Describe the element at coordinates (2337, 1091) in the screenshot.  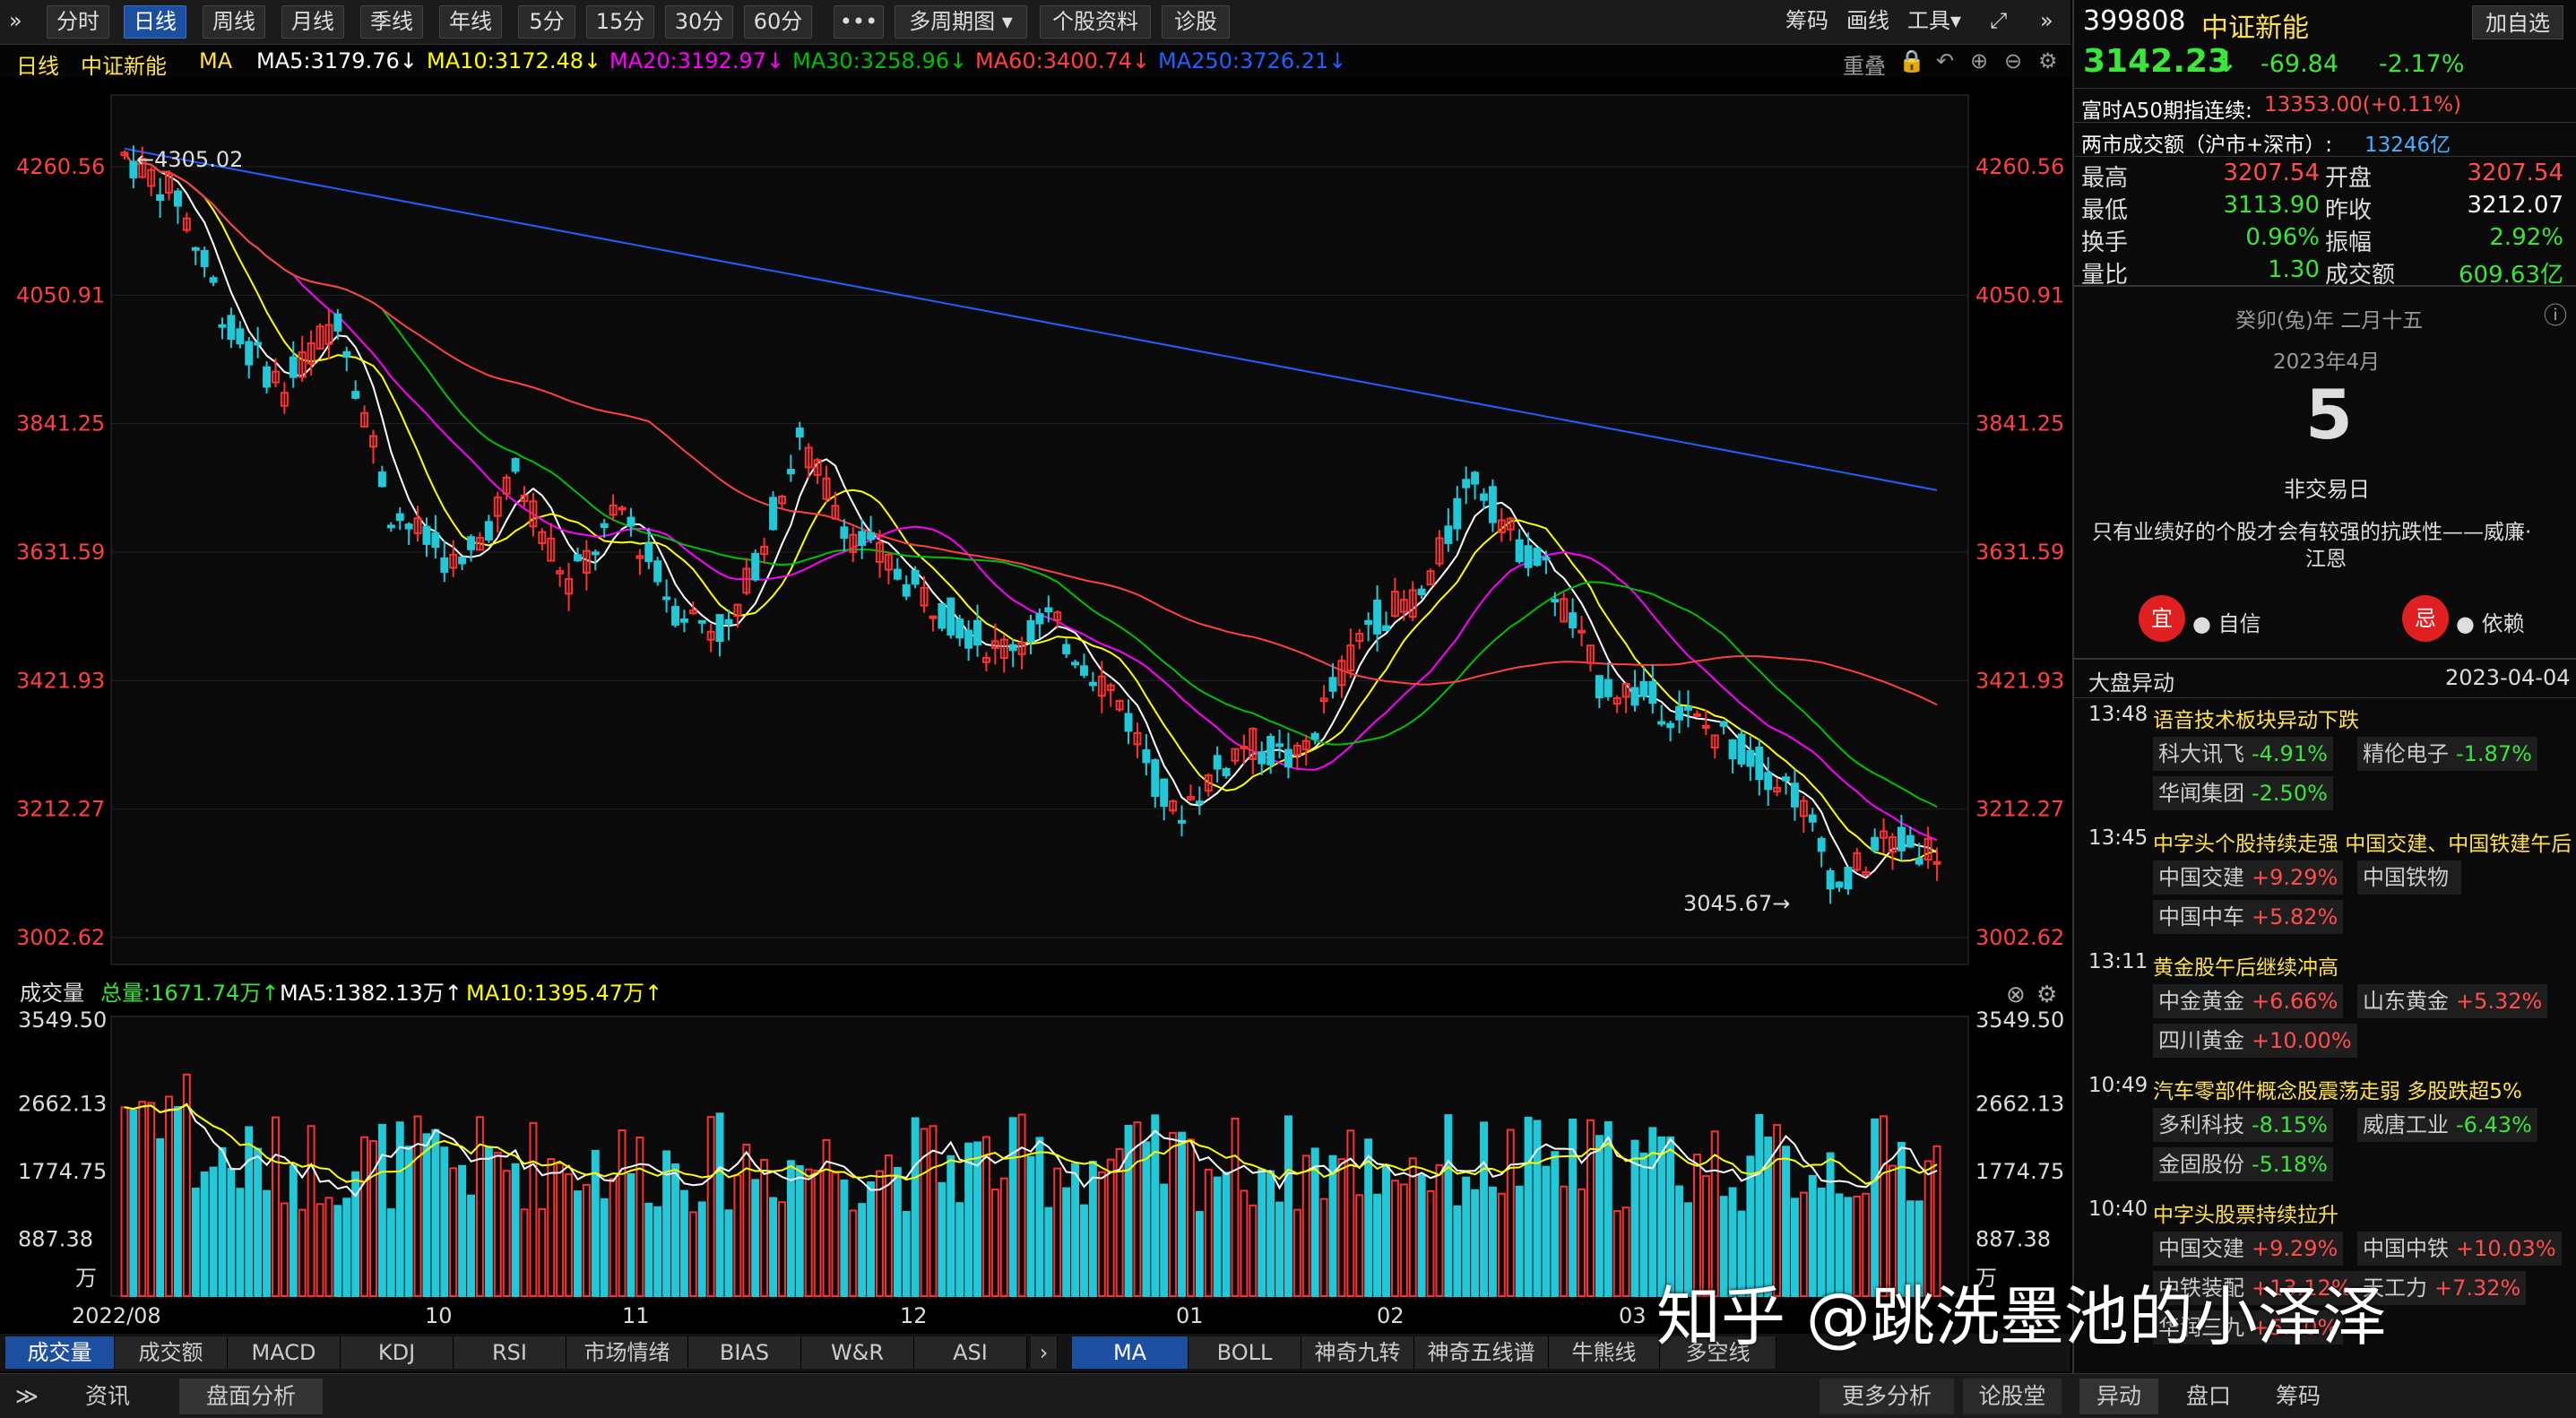
I see `alert-title: 汽车零部件概念股震荡走弱 多股跌超5%` at that location.